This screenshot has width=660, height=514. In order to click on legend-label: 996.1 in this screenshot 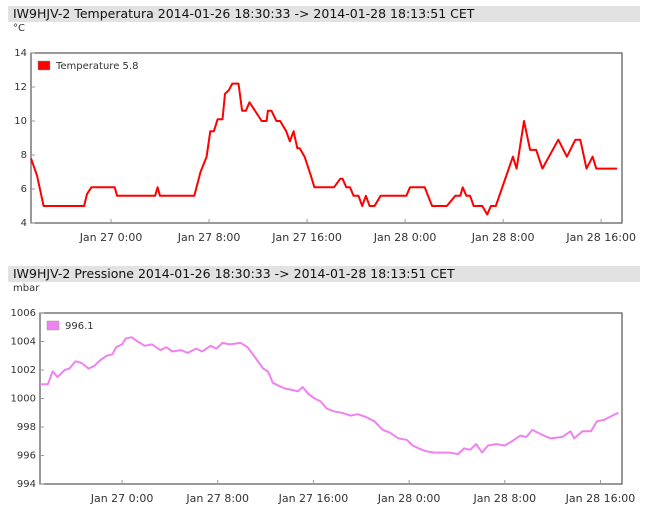, I will do `click(79, 326)`.